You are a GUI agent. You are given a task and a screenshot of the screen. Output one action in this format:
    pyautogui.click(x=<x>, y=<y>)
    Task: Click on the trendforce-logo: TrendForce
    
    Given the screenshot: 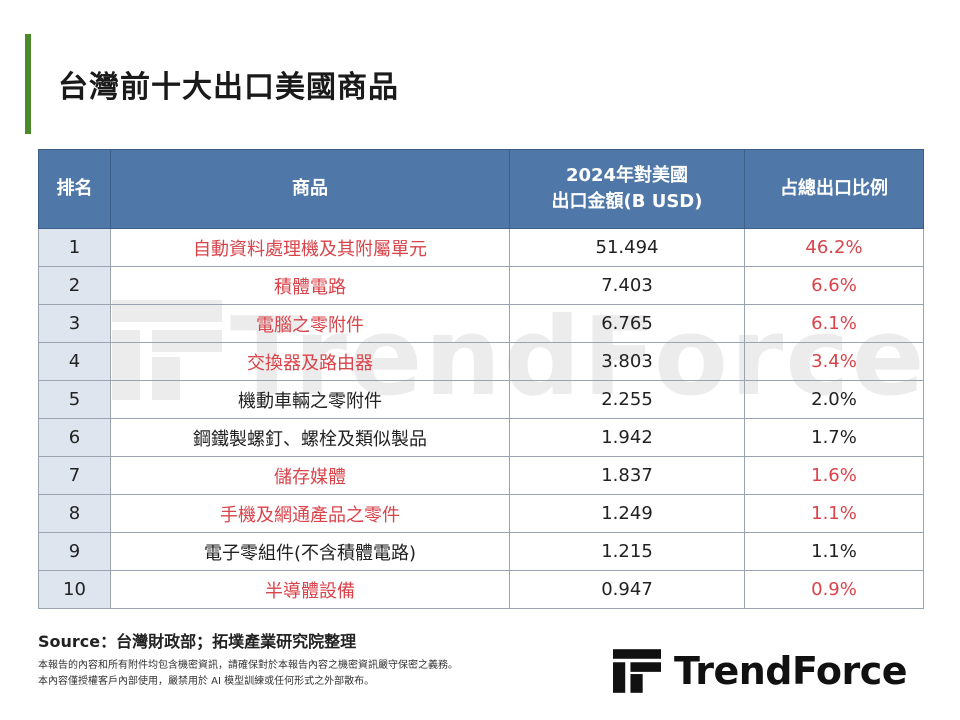 What is the action you would take?
    pyautogui.click(x=772, y=672)
    